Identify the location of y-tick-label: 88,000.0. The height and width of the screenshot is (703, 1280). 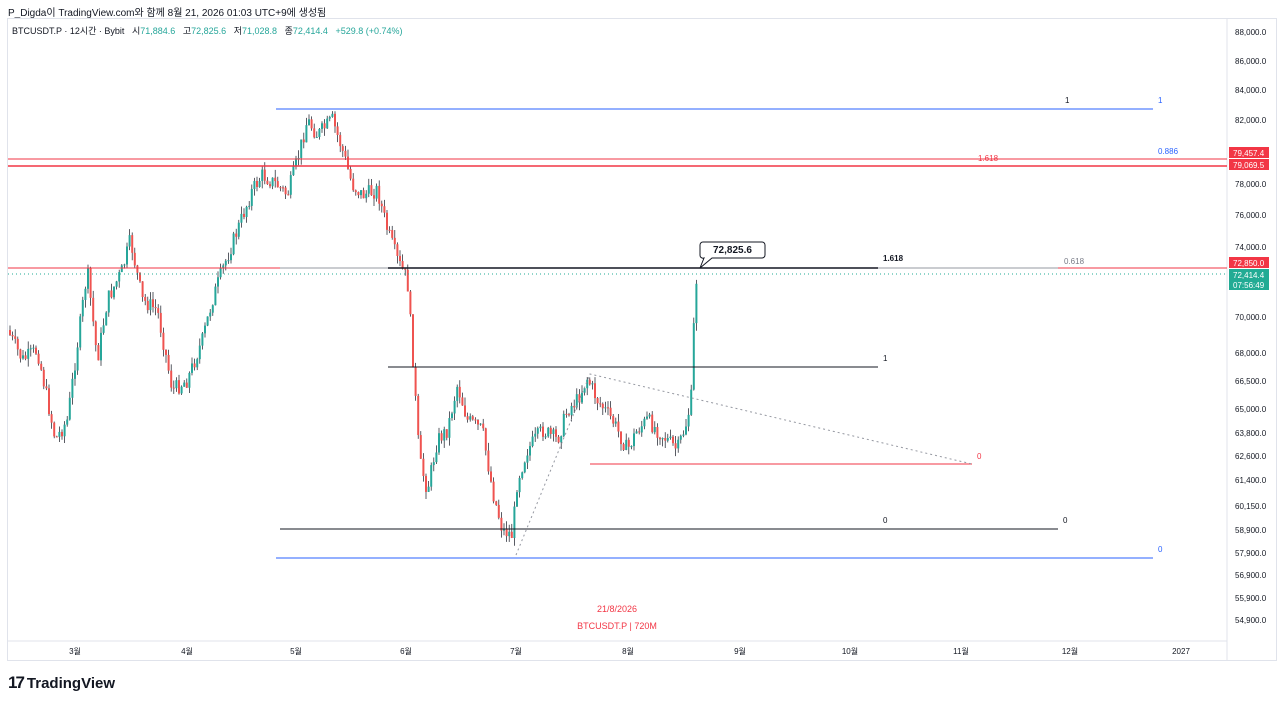
(1251, 32).